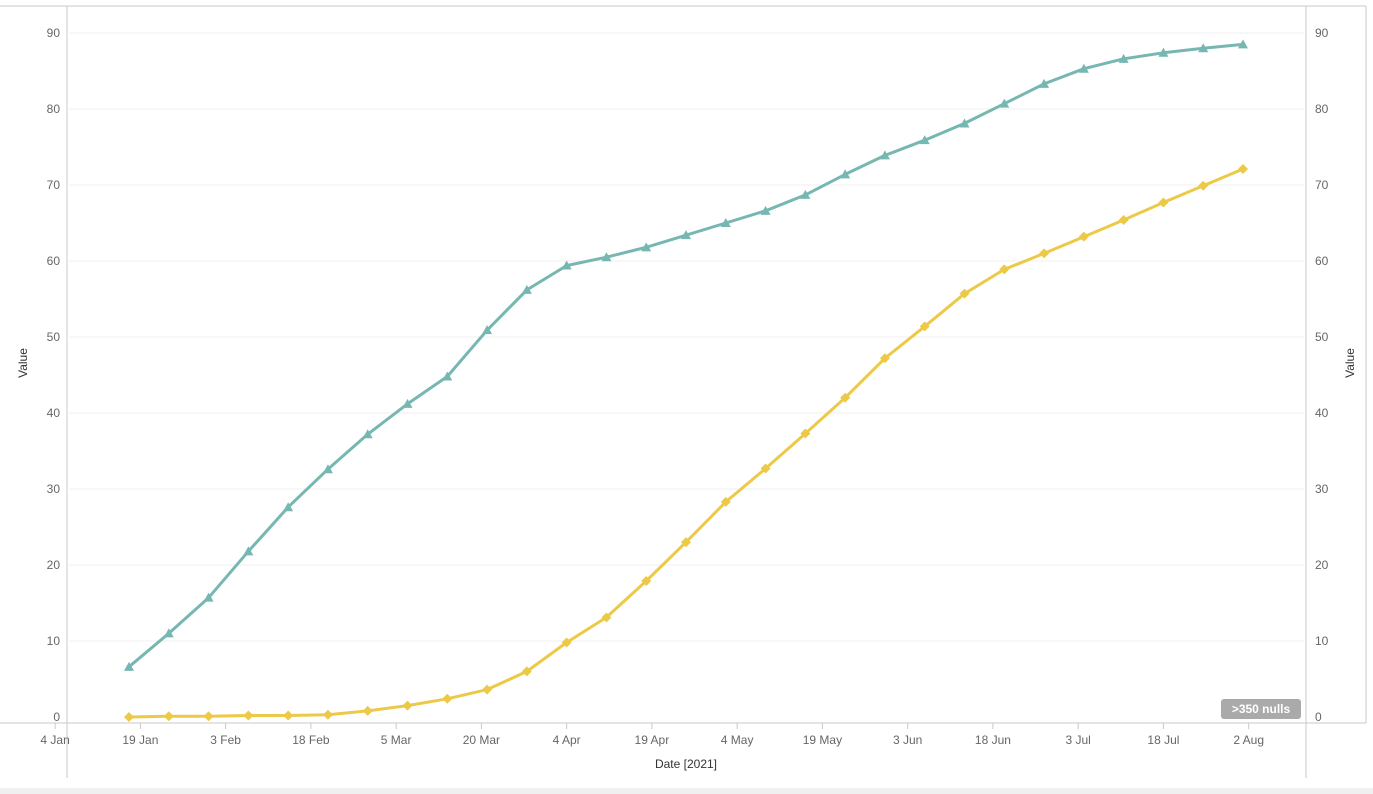  I want to click on x-axis-title: Date [2021], so click(686, 764).